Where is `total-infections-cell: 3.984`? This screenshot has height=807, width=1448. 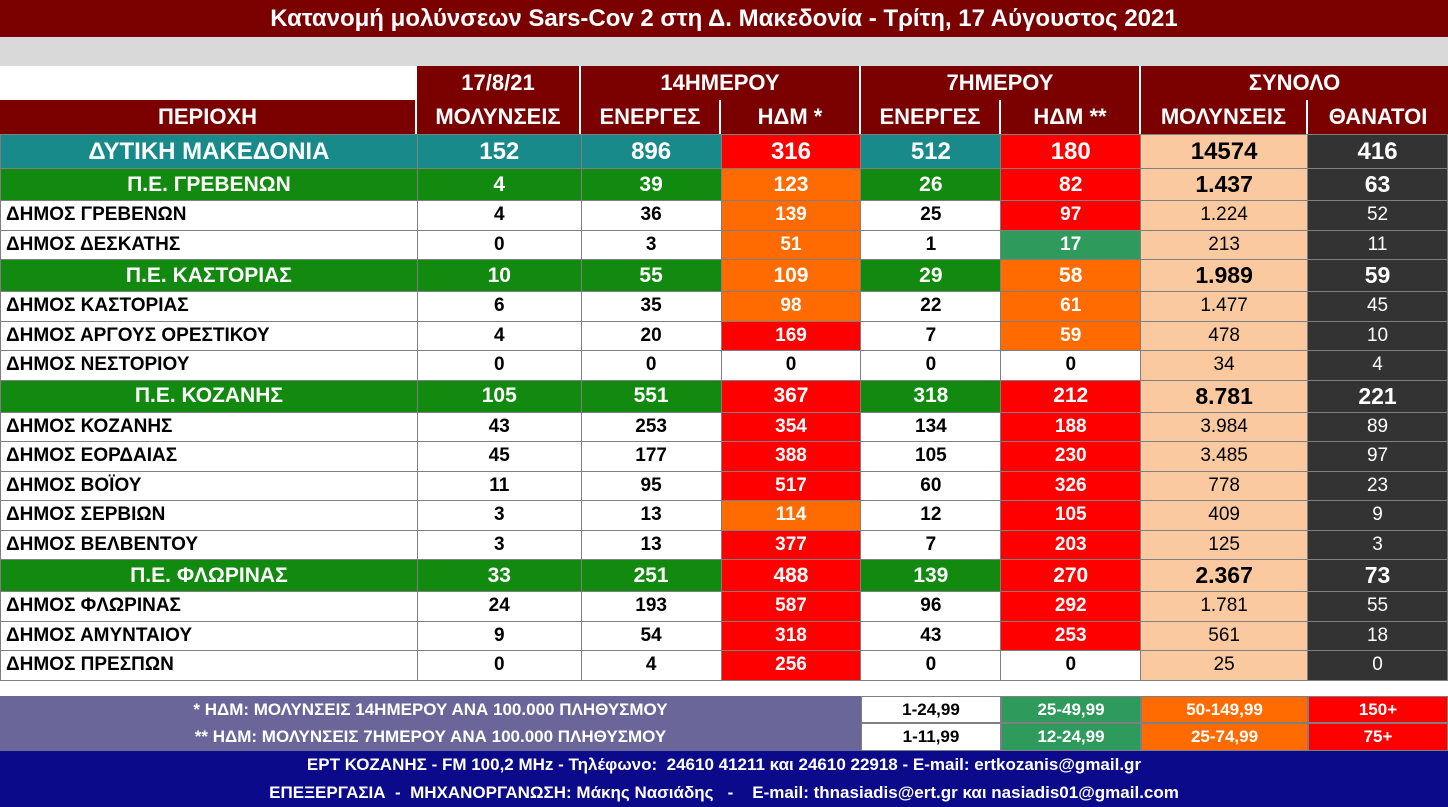
total-infections-cell: 3.984 is located at coordinates (1224, 426).